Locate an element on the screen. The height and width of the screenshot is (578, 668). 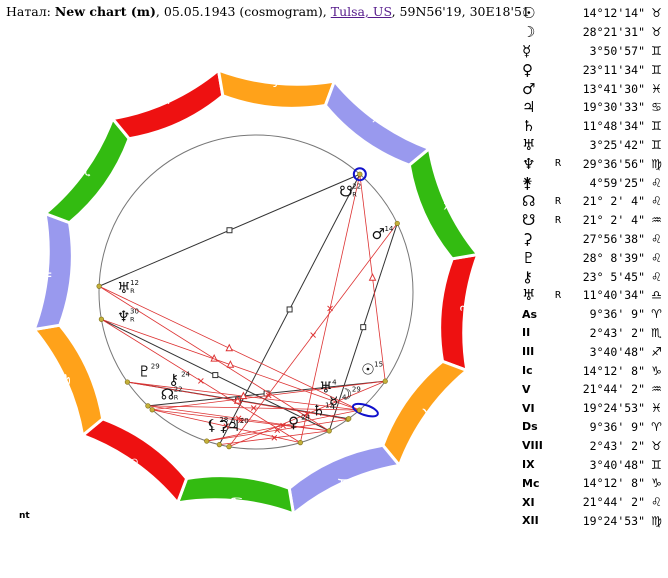
degree-value: 11°48'34" is located at coordinates (614, 126).